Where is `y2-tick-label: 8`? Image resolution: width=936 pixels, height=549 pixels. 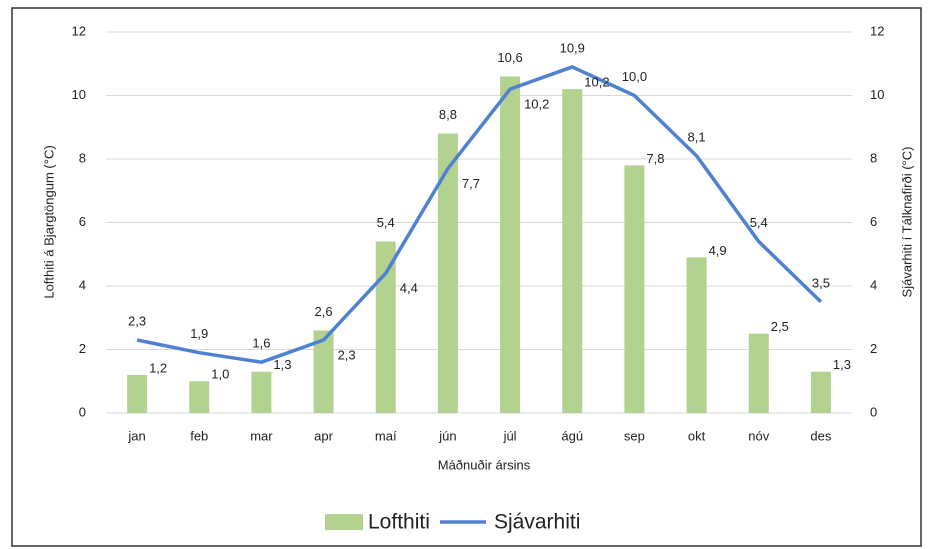 y2-tick-label: 8 is located at coordinates (873, 157).